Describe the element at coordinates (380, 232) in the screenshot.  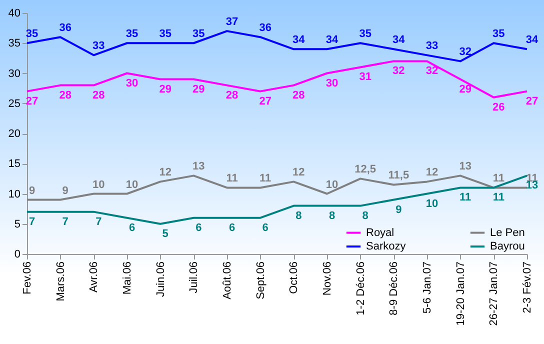
I see `legend-label: Royal` at that location.